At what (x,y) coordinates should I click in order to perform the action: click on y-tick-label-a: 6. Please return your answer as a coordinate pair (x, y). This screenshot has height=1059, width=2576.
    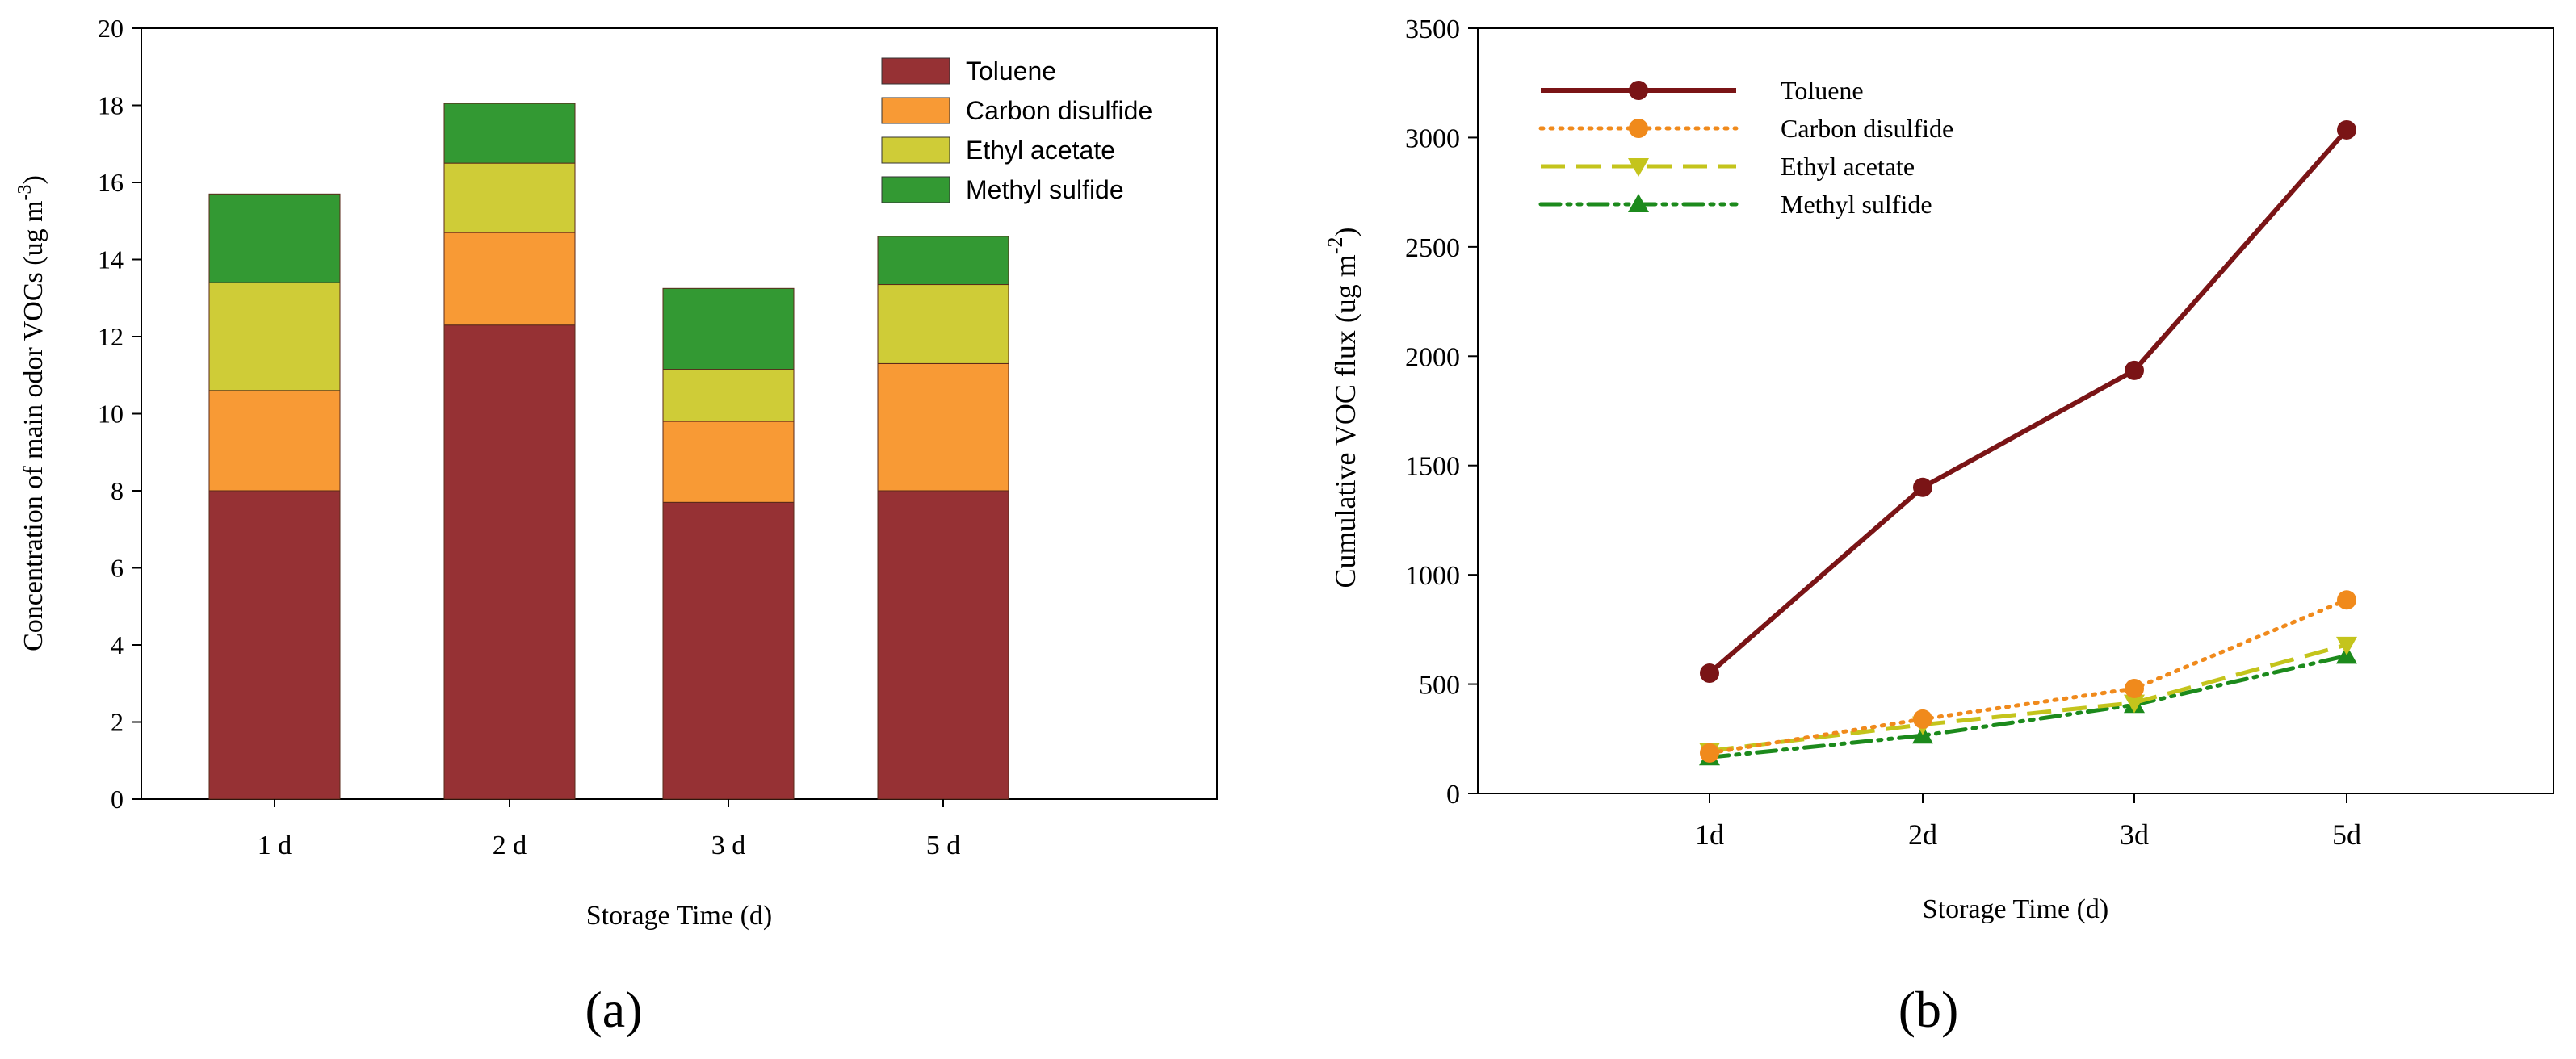
    Looking at the image, I should click on (117, 568).